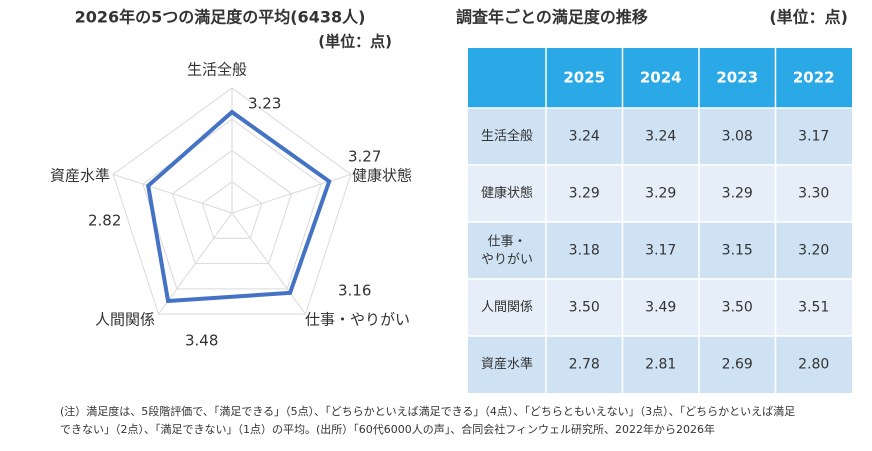  Describe the element at coordinates (737, 251) in the screenshot. I see `table-cell: 3.15` at that location.